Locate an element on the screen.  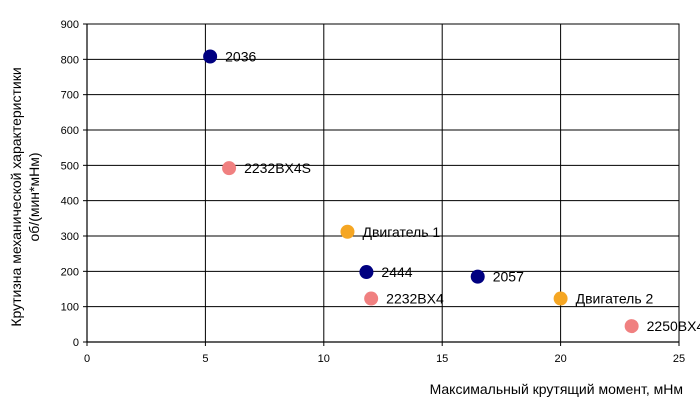
y-tick-label: 300 is located at coordinates (70, 237).